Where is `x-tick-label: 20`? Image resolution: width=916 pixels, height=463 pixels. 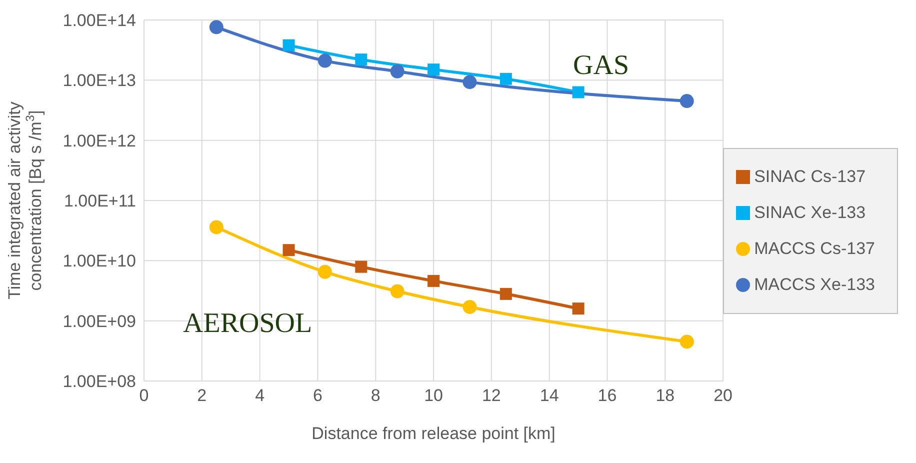 x-tick-label: 20 is located at coordinates (723, 396).